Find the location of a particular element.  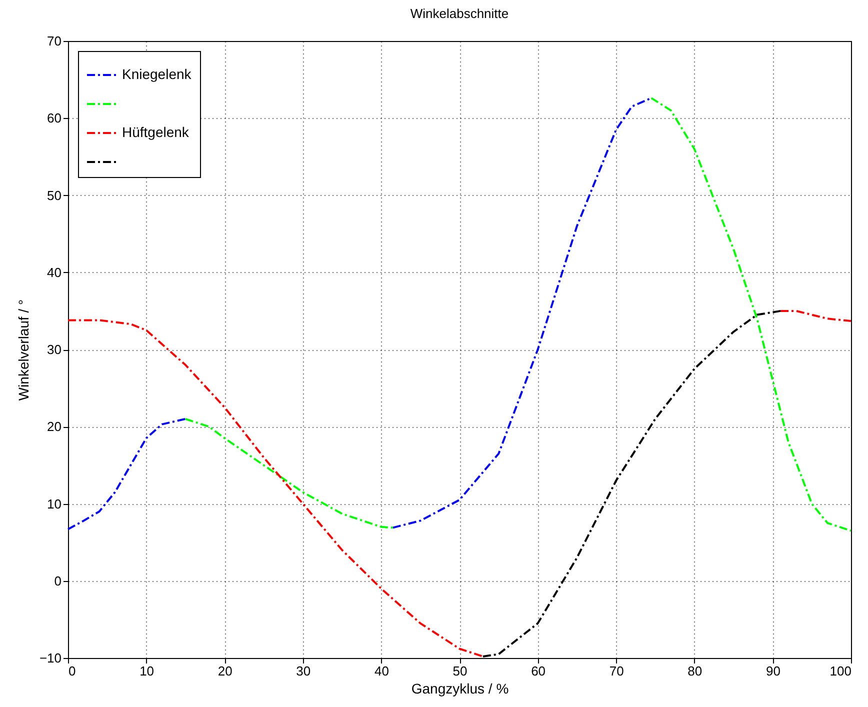

x-tick-label: 0 is located at coordinates (72, 671).